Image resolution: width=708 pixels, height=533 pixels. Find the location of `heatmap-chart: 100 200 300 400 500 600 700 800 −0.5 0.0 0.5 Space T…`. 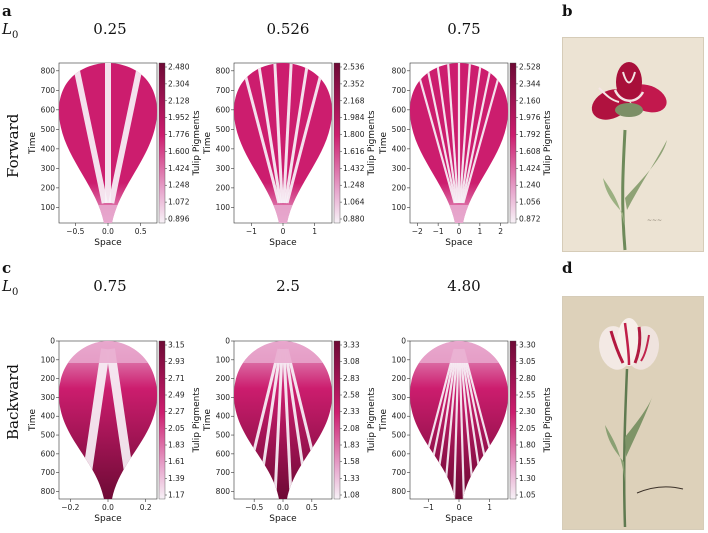

heatmap-chart: 100 200 300 400 500 600 700 800 −0.5 0.0 0.5 Space T… is located at coordinates (115, 155).